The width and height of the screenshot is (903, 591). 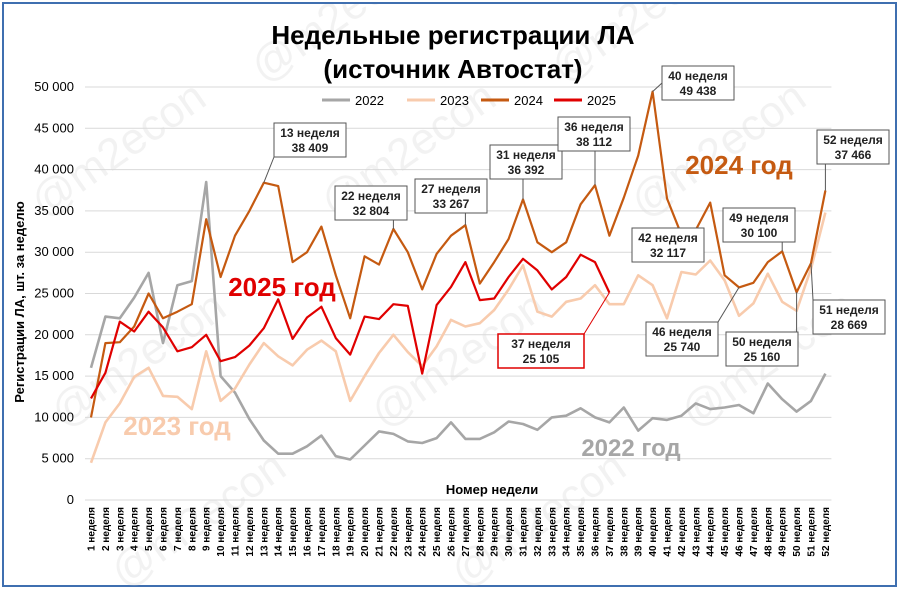 I want to click on x-tick-label: 42 неделя, so click(x=682, y=532).